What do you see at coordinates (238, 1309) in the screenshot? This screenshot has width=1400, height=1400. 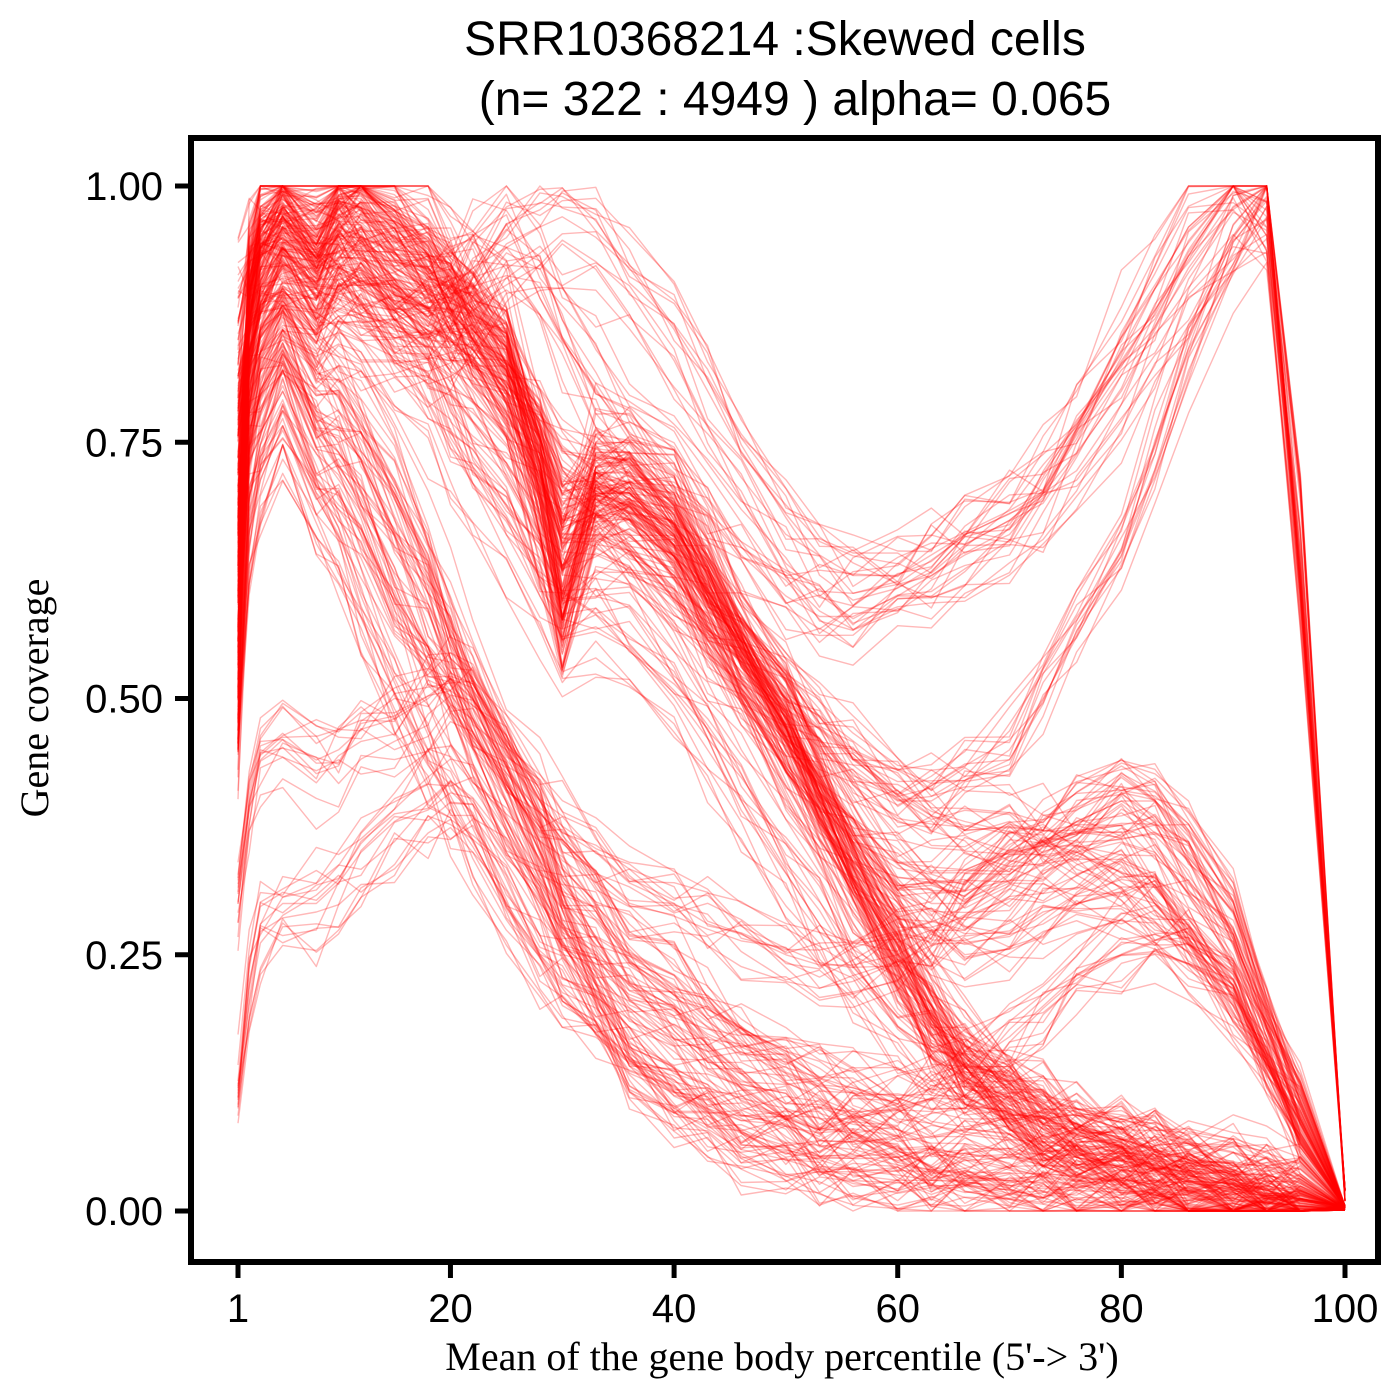 I see `x-tick-label: 1` at bounding box center [238, 1309].